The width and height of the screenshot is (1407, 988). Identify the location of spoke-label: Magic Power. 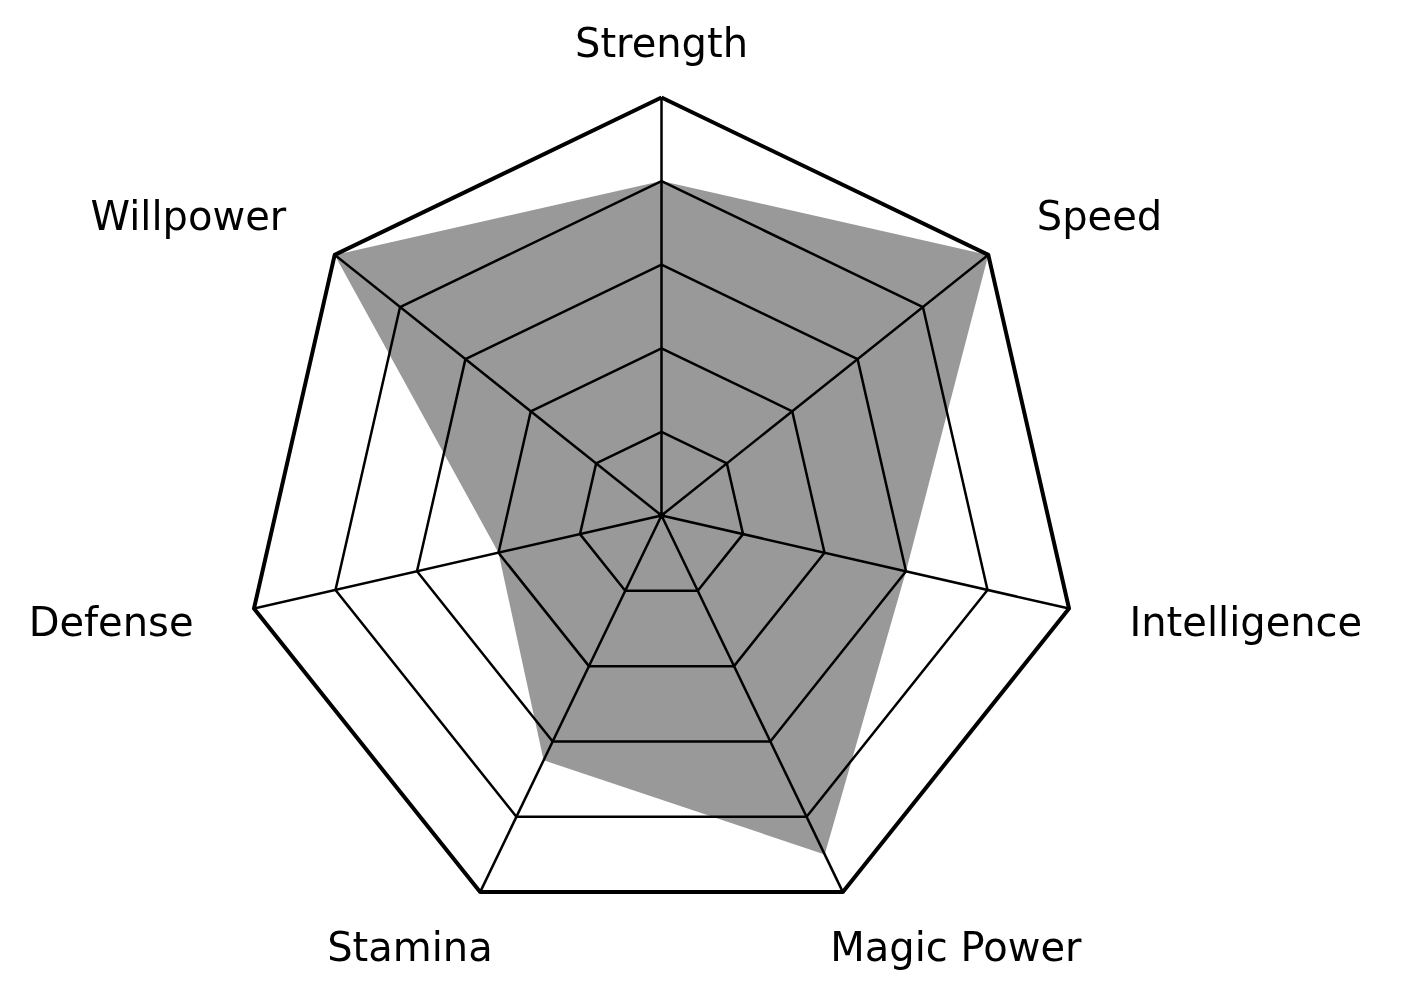
(956, 947).